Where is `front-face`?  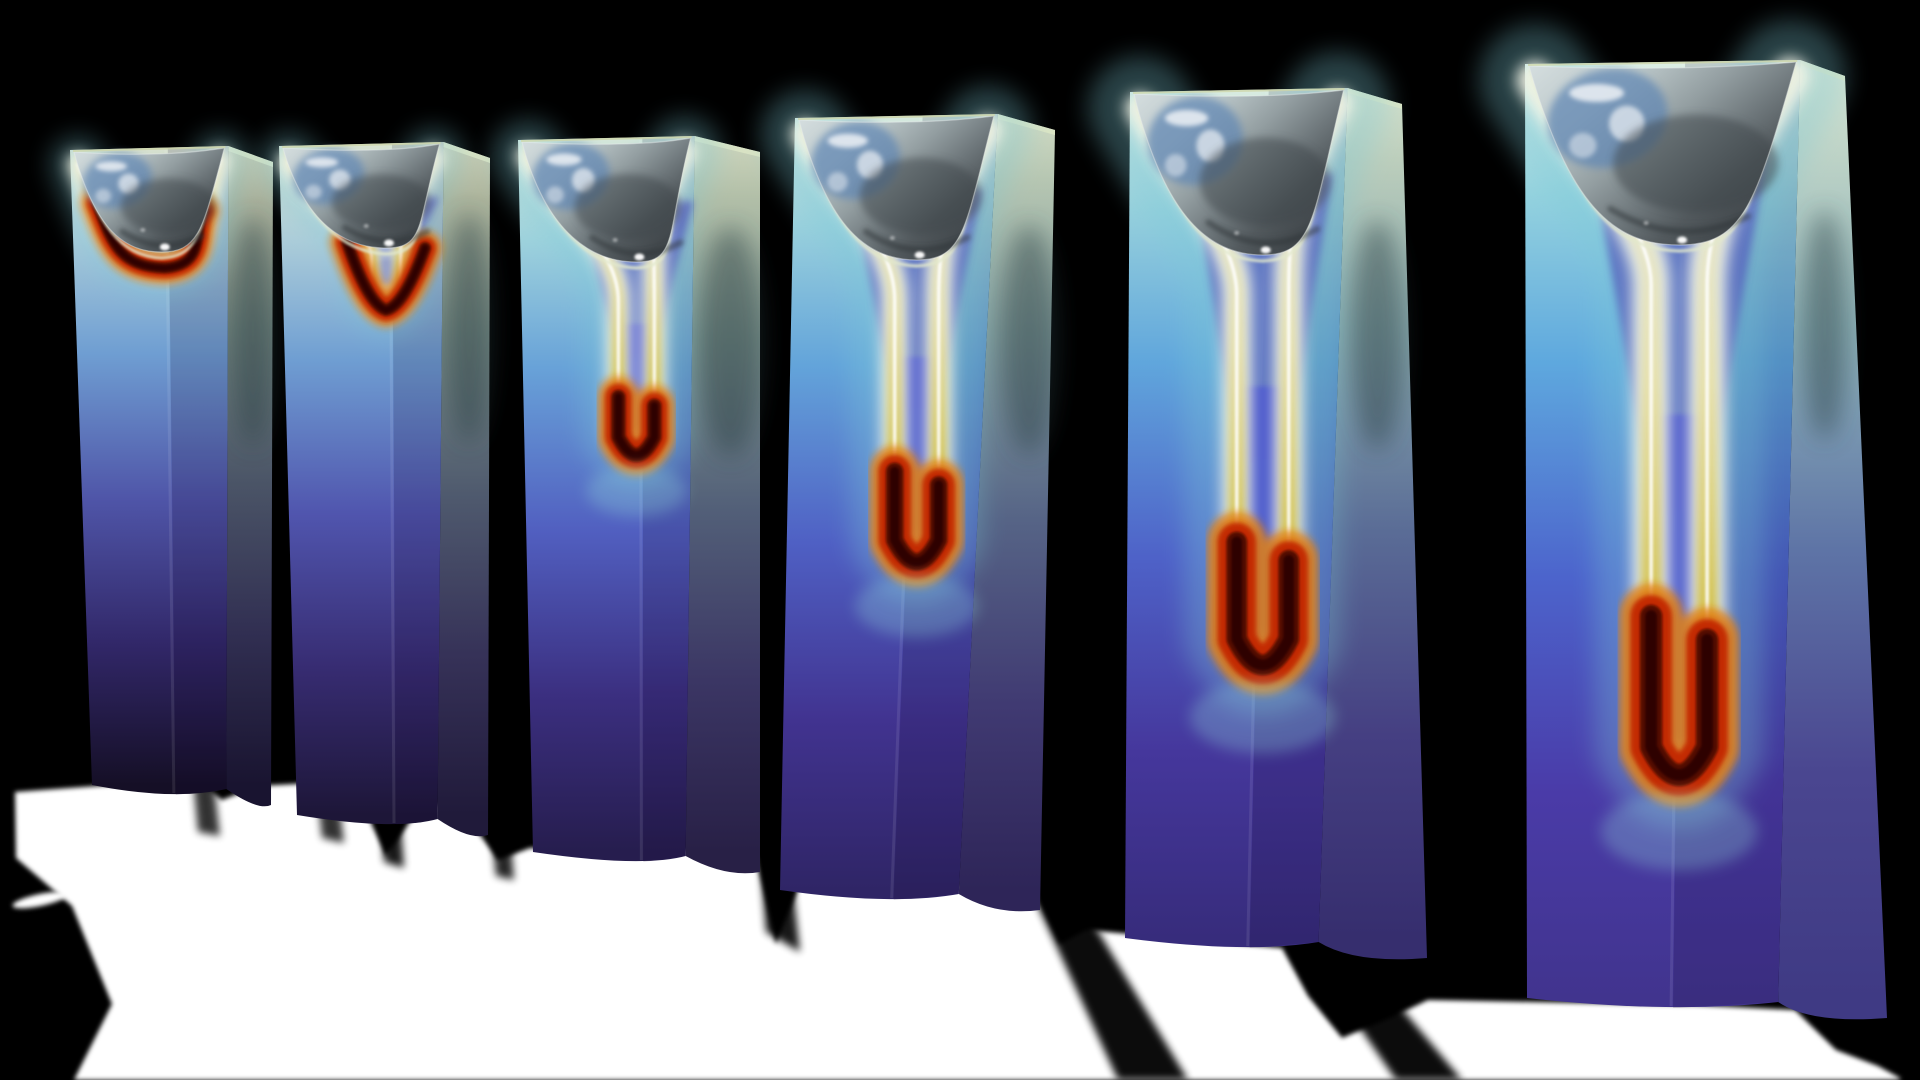 front-face is located at coordinates (149, 470).